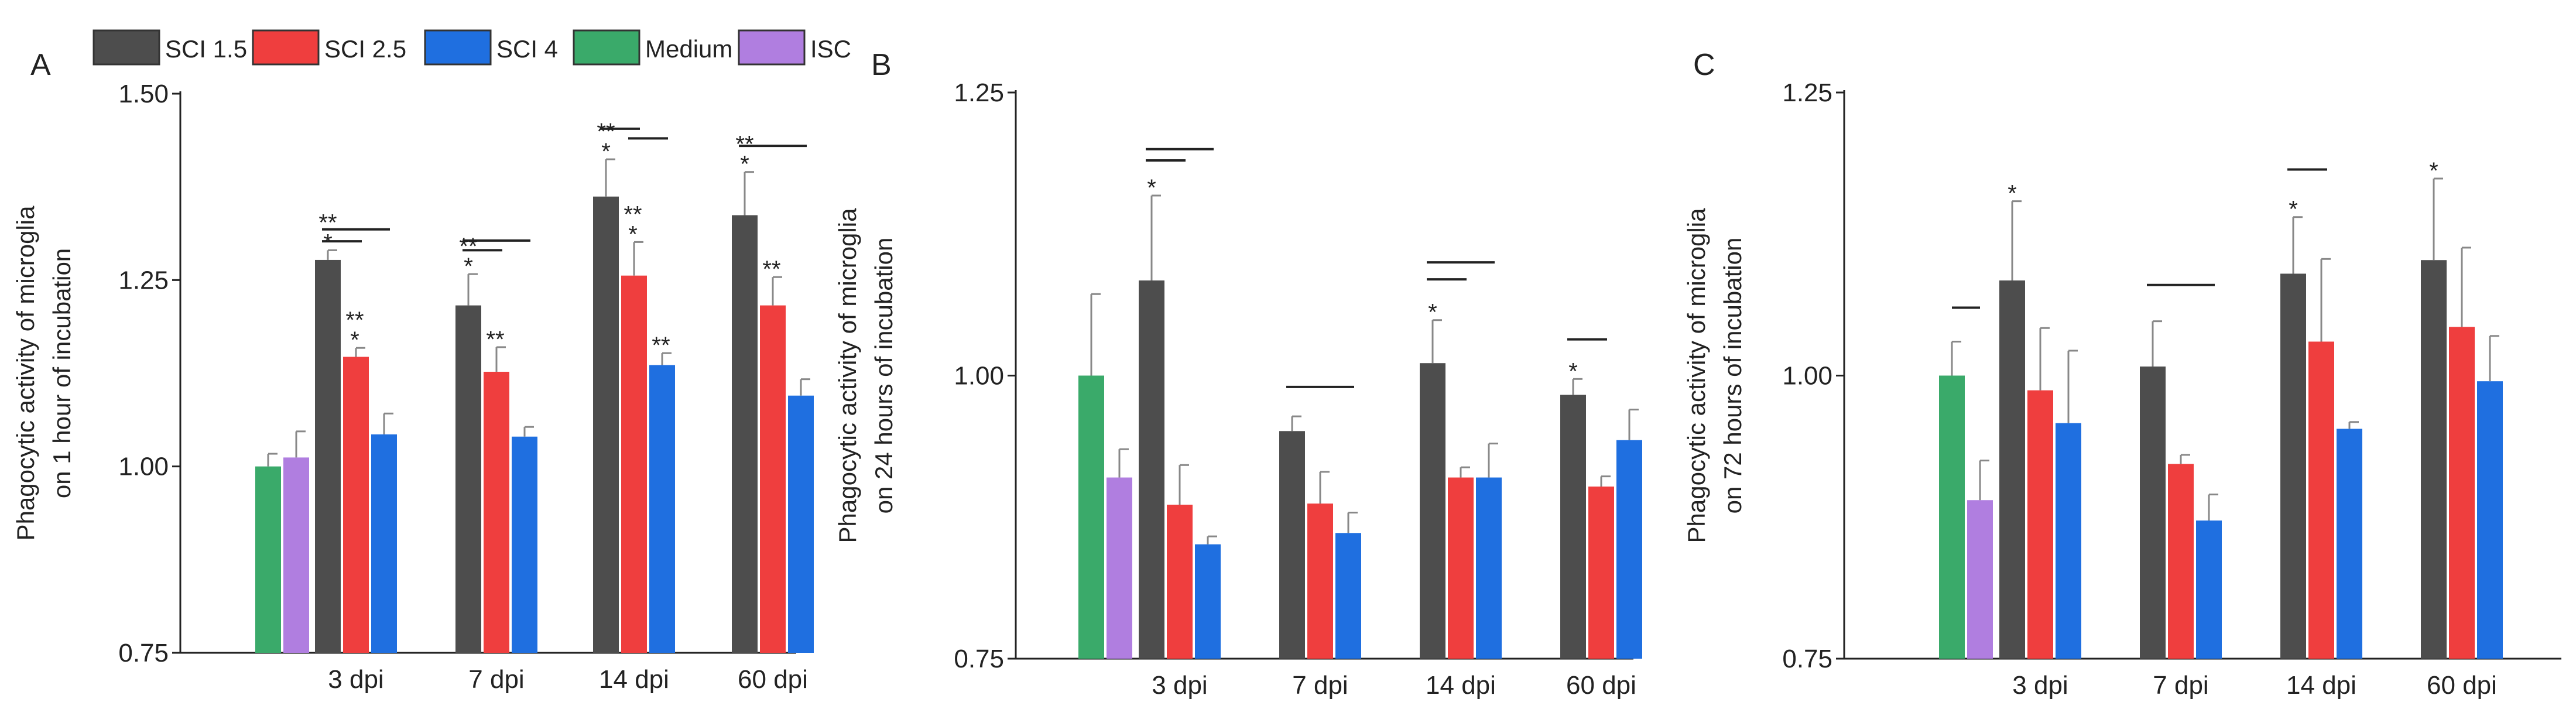 This screenshot has width=2576, height=726. Describe the element at coordinates (606, 47) in the screenshot. I see `legend-swatch-medium` at that location.